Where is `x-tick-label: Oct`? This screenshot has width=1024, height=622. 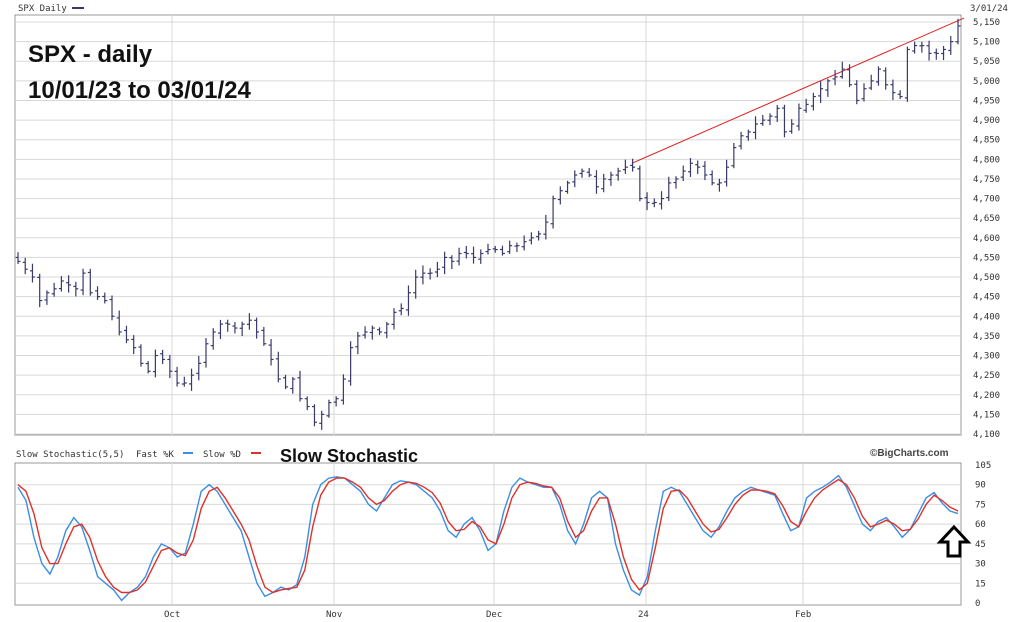
x-tick-label: Oct is located at coordinates (172, 615).